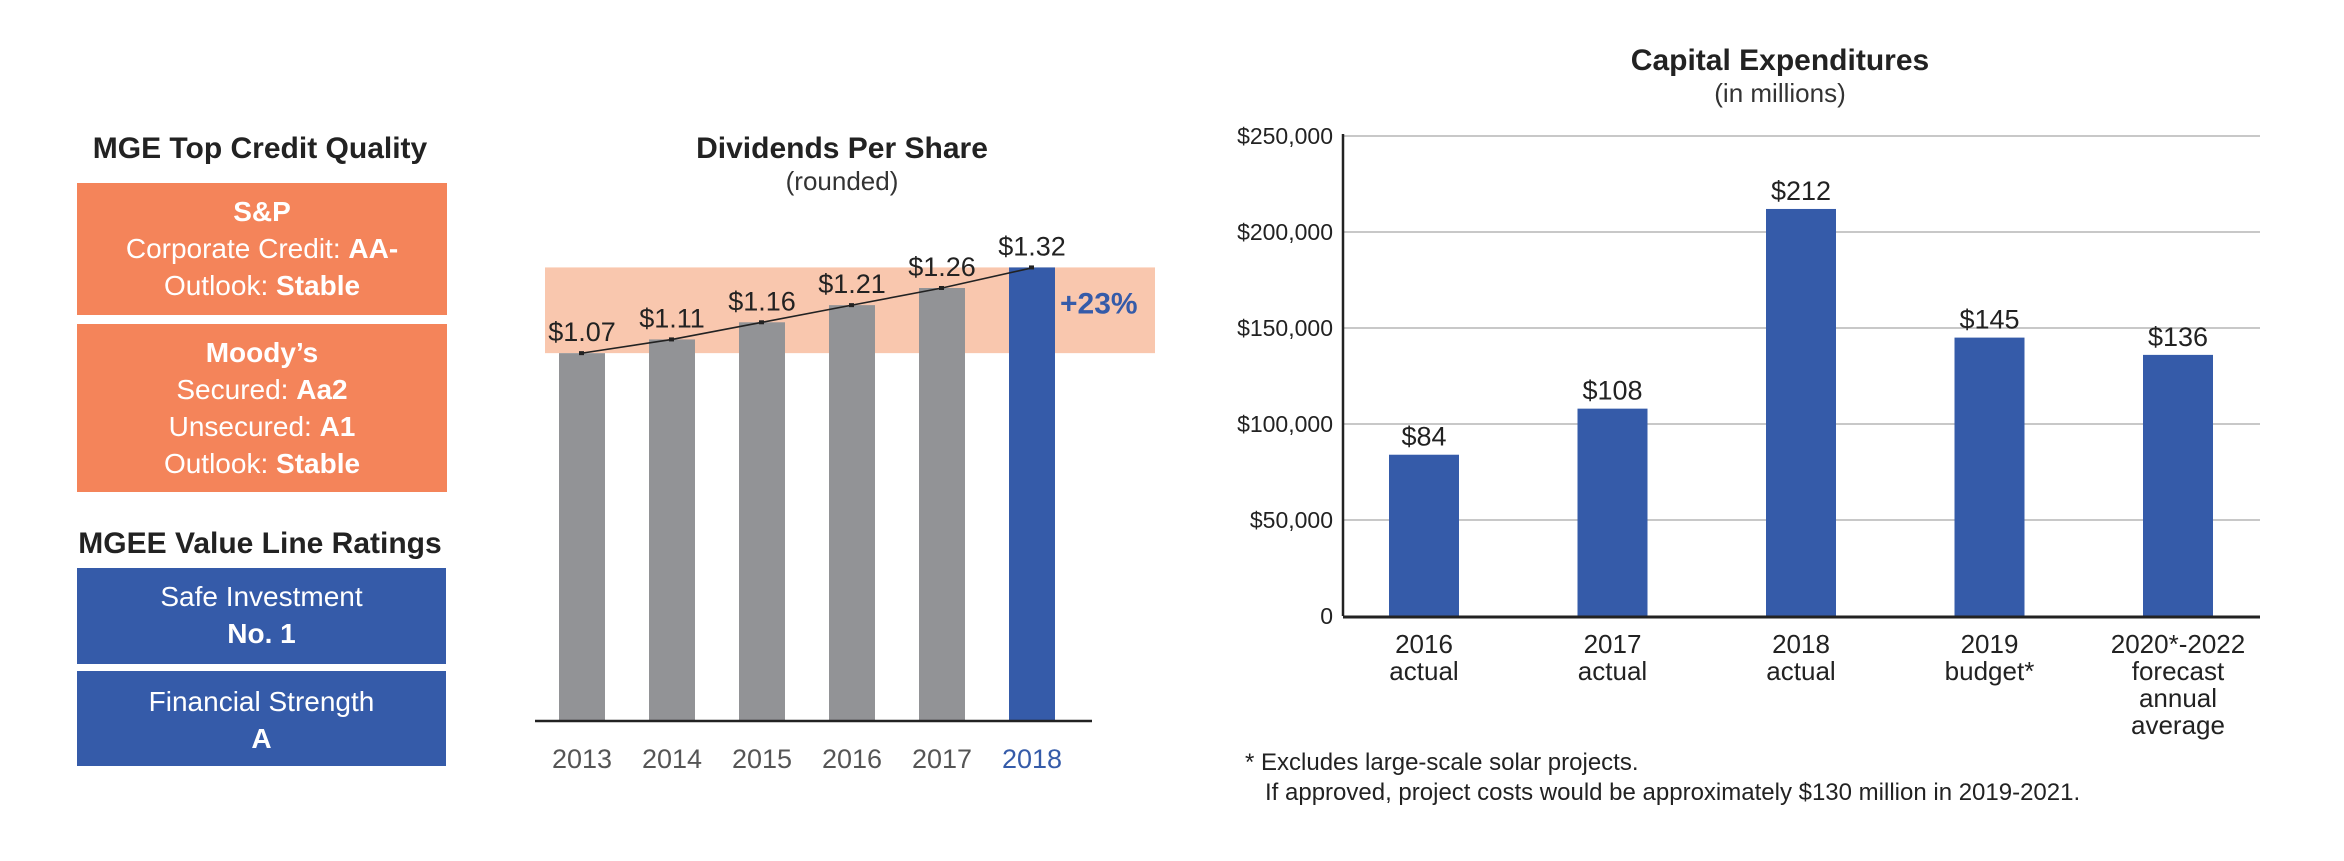 Image resolution: width=2344 pixels, height=861 pixels. Describe the element at coordinates (261, 701) in the screenshot. I see `financial-strength-label: Financial Strength` at that location.